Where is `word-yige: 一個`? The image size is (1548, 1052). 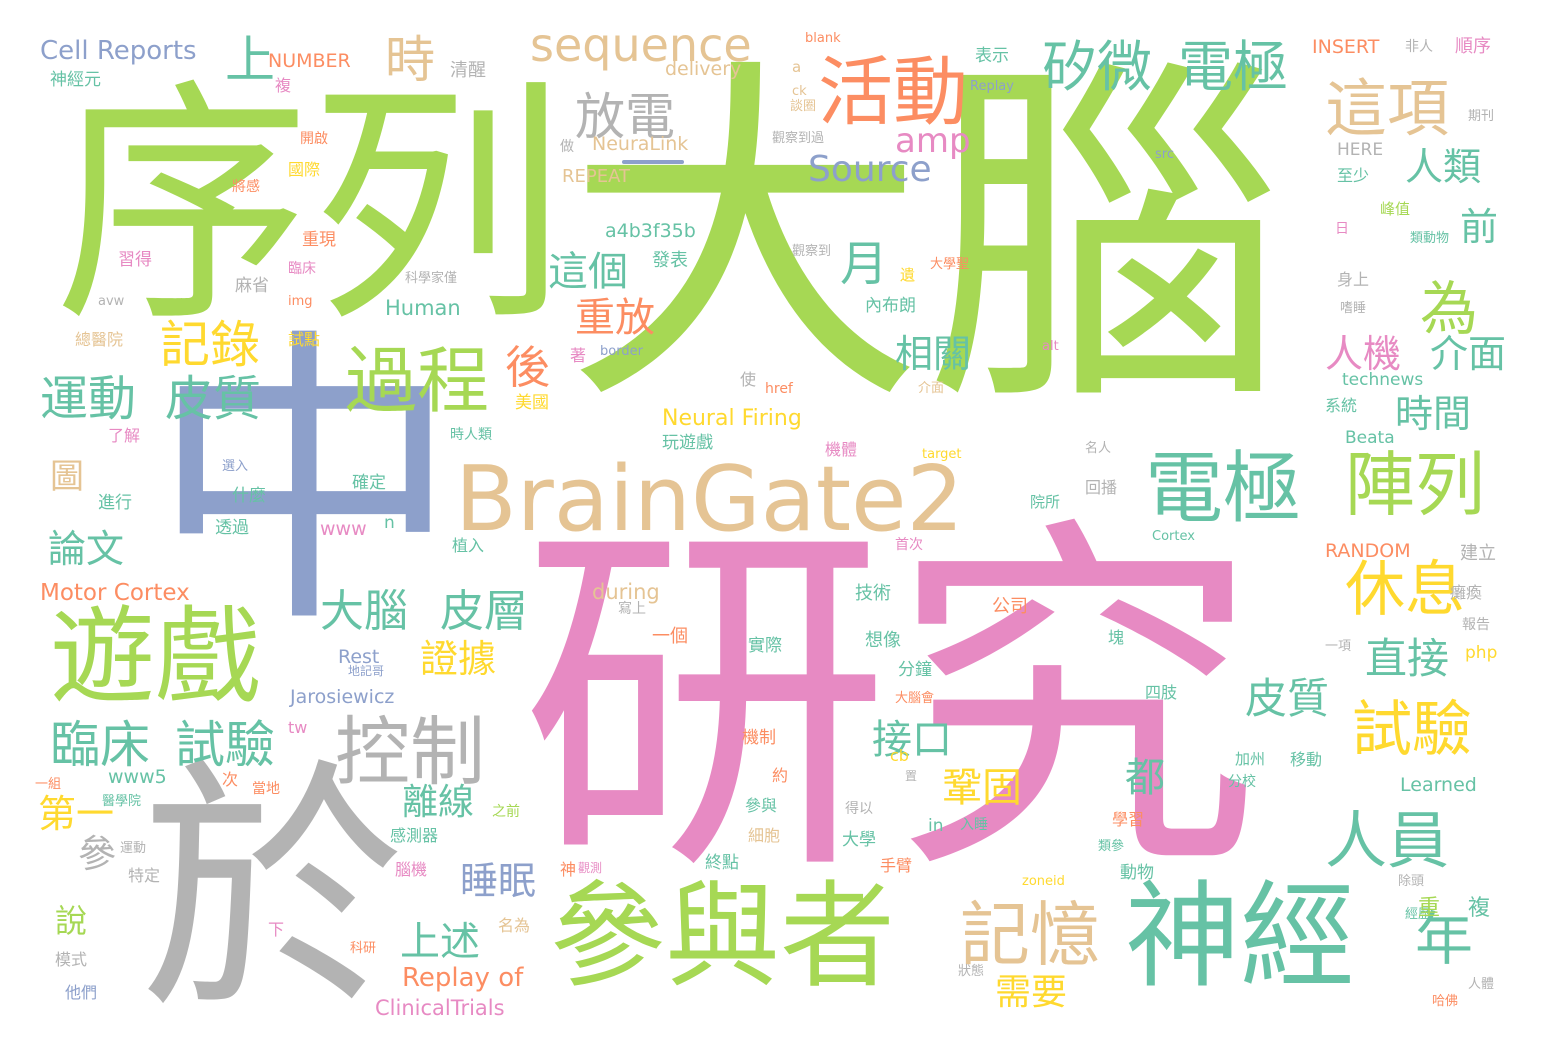 word-yige: 一個 is located at coordinates (670, 636).